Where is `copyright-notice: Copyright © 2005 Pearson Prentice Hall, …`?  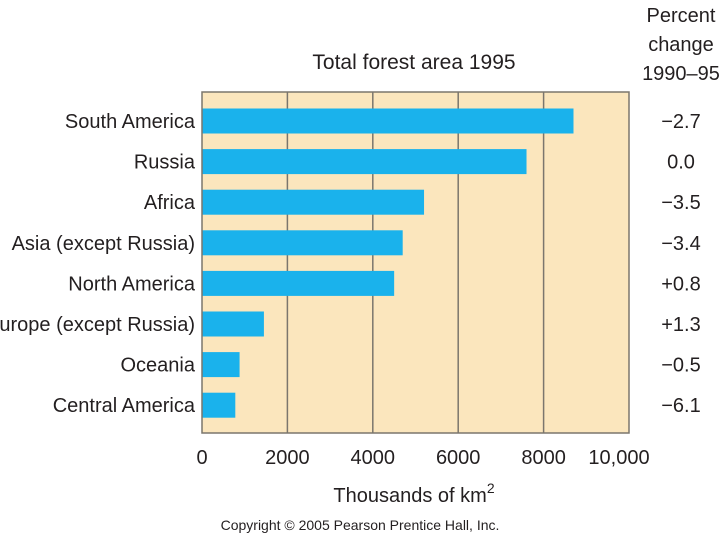 copyright-notice: Copyright © 2005 Pearson Prentice Hall, … is located at coordinates (360, 525).